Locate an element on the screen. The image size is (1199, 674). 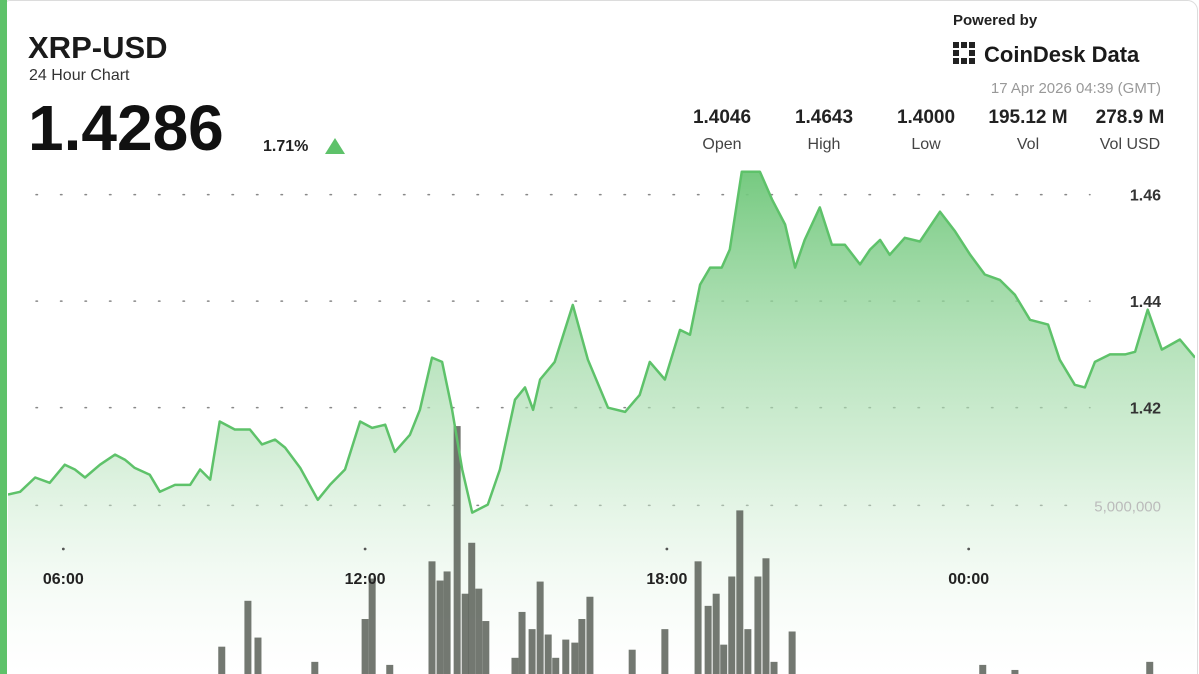
stat-value: 1.4000 is located at coordinates (926, 117).